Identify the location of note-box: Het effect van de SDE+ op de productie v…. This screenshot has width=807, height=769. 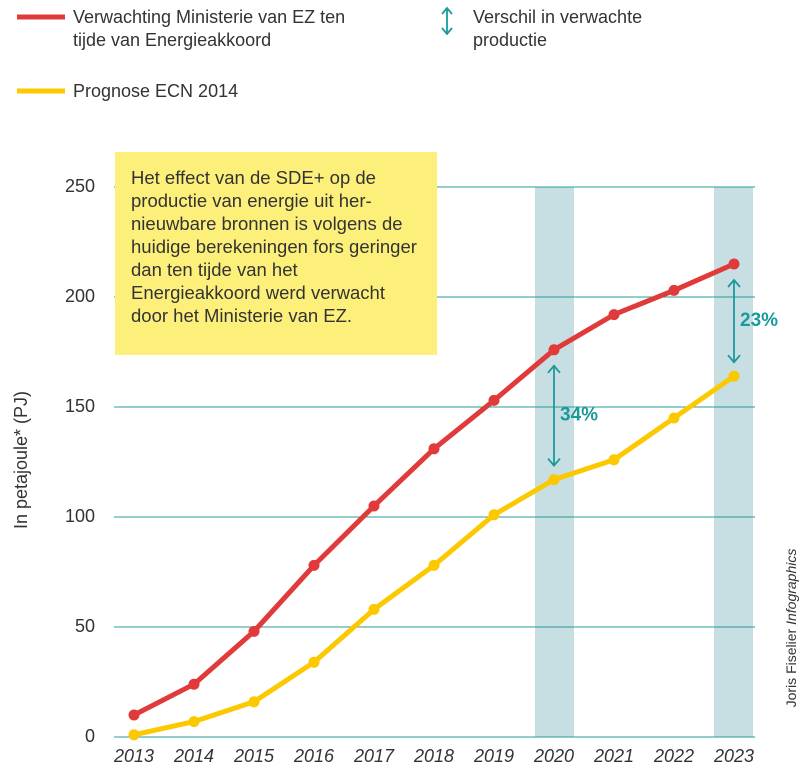
(276, 253).